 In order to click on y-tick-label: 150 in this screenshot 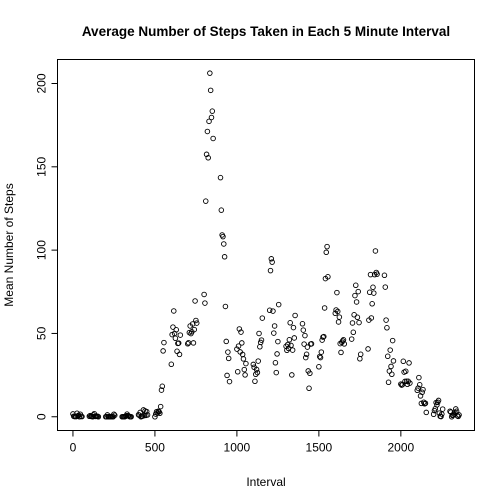, I will do `click(42, 166)`.